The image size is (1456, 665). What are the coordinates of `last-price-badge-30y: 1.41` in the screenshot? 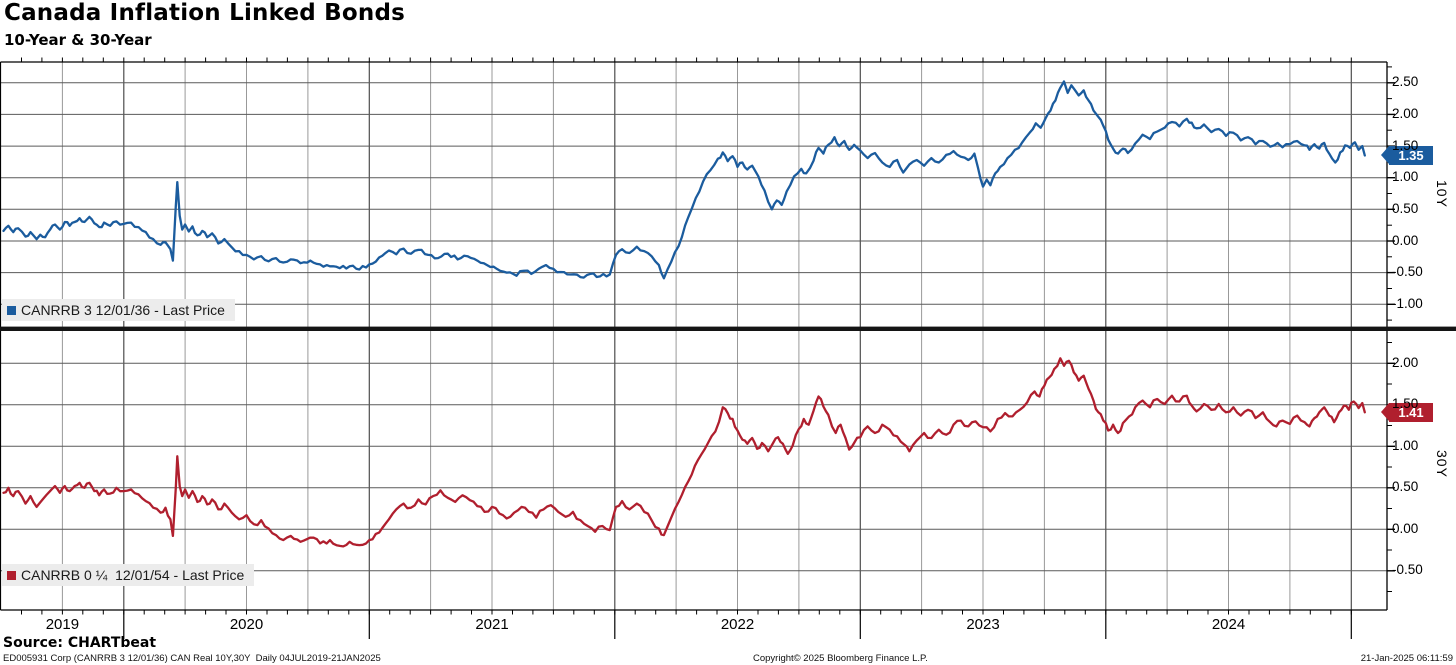 It's located at (1407, 412).